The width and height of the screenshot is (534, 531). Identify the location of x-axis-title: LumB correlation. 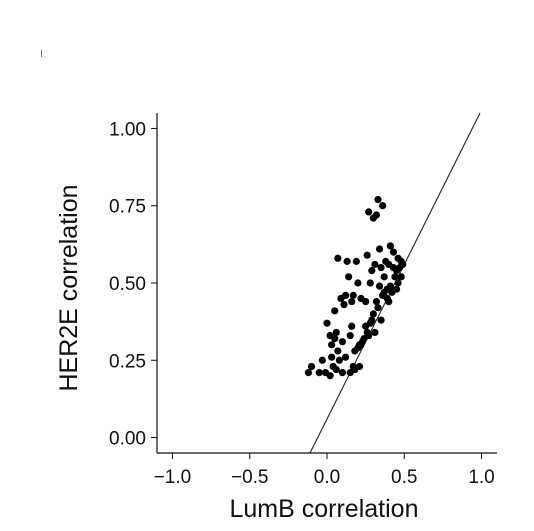
(324, 509).